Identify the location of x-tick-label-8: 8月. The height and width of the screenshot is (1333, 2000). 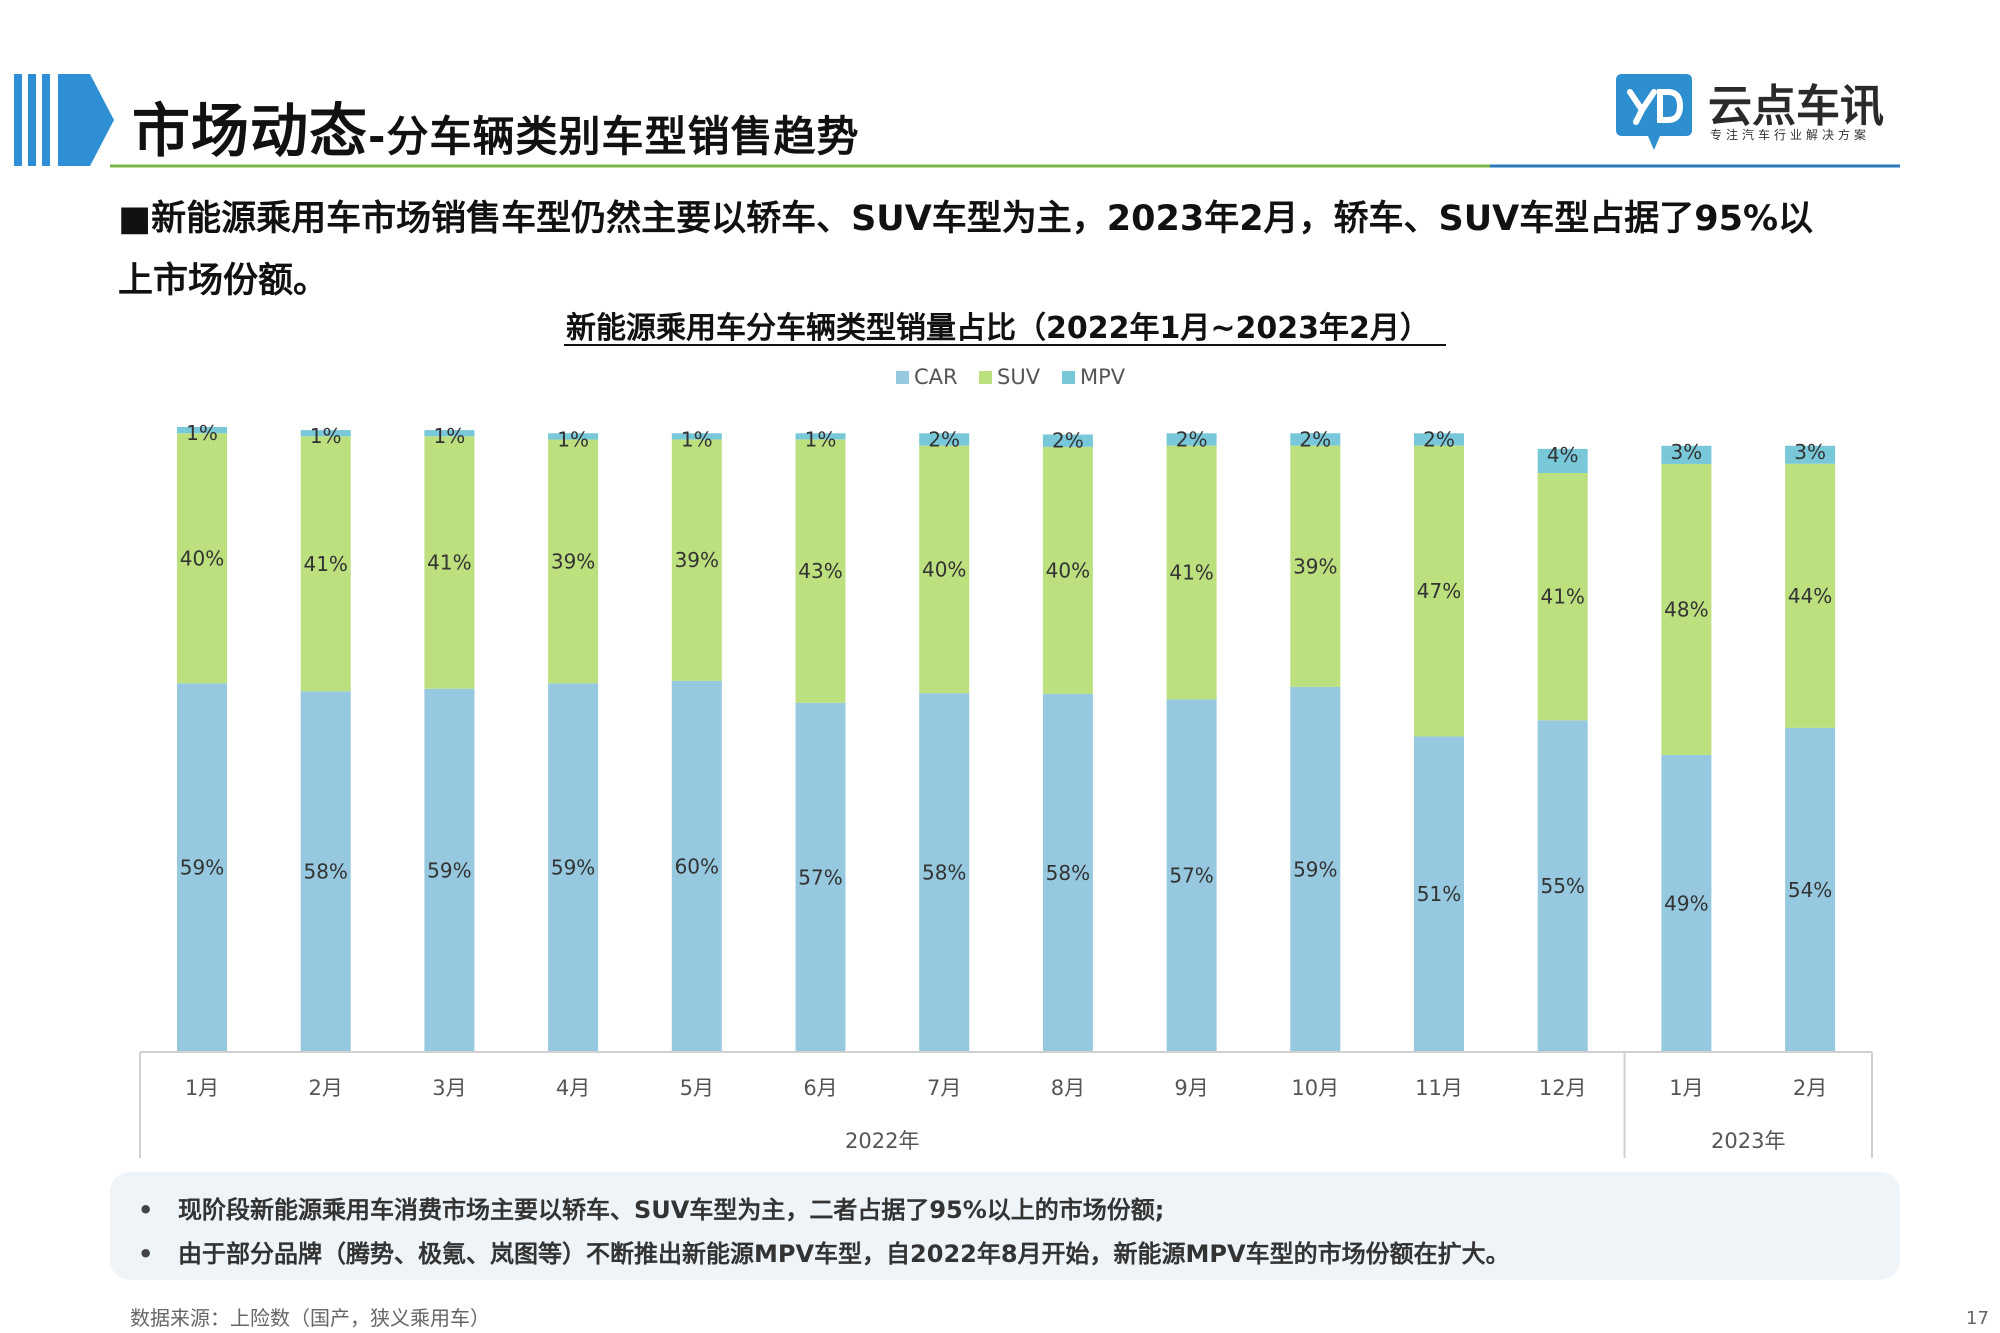
(1068, 1088).